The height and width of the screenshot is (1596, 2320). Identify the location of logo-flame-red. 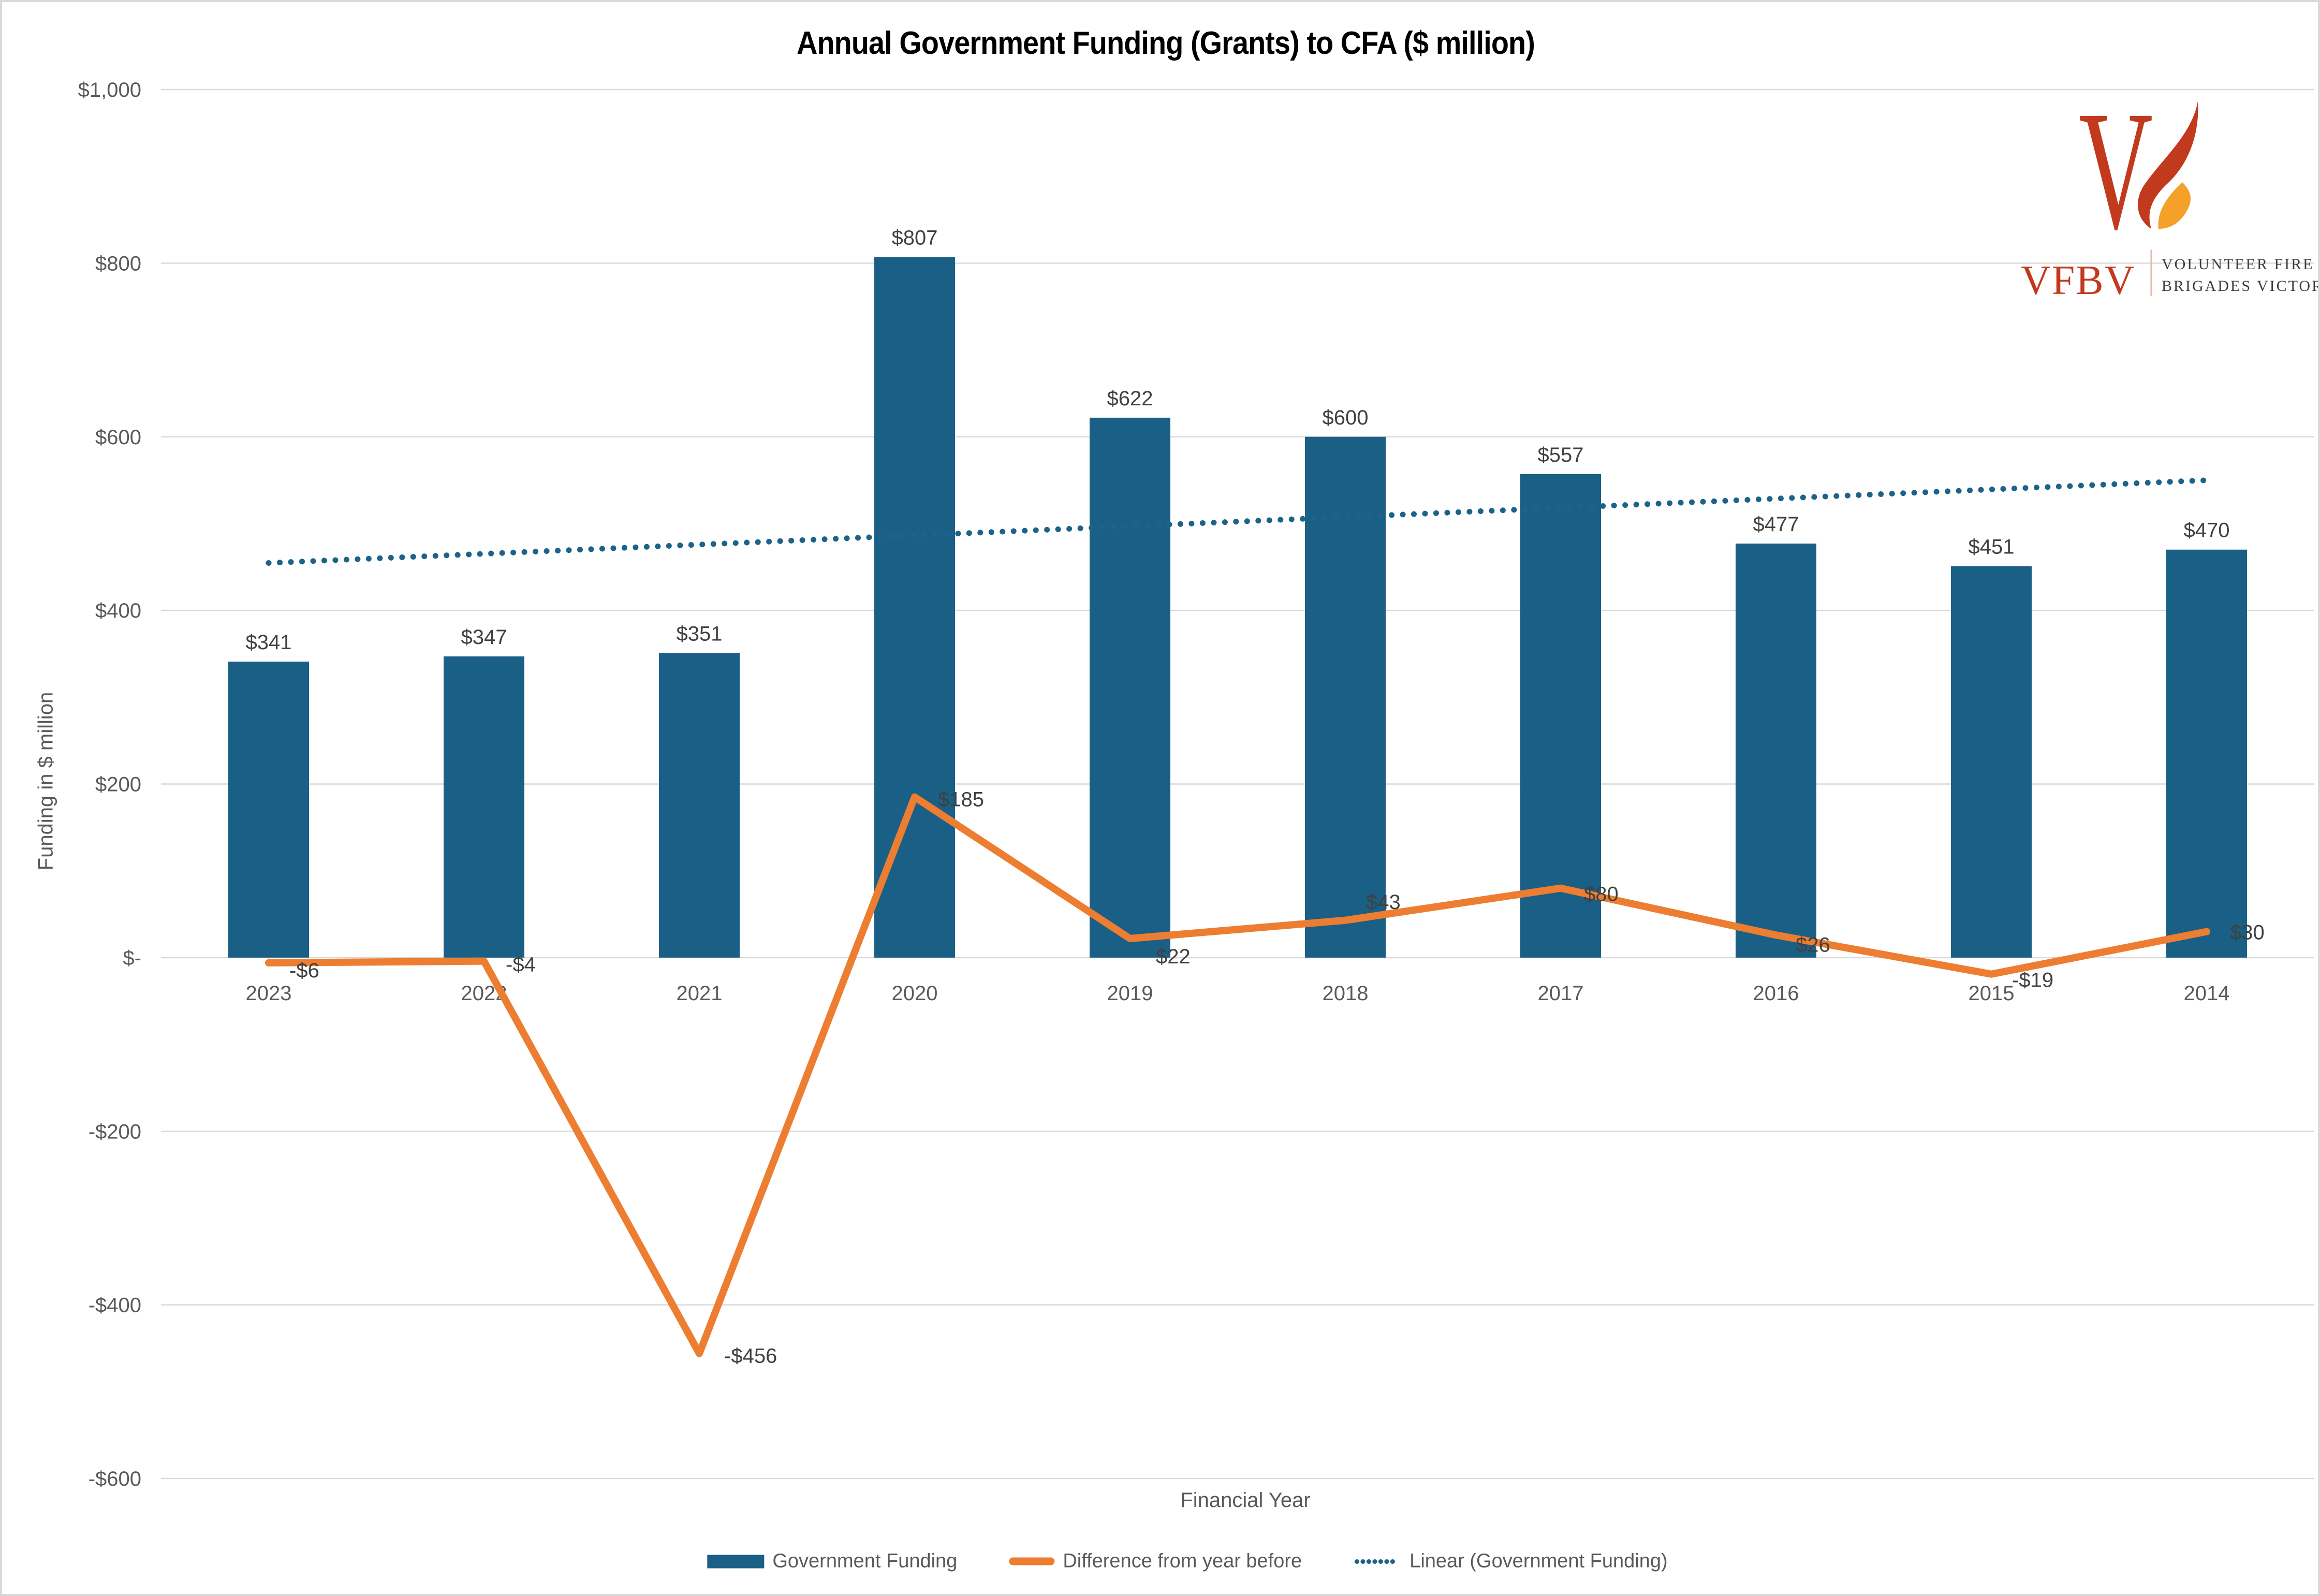
(2168, 165).